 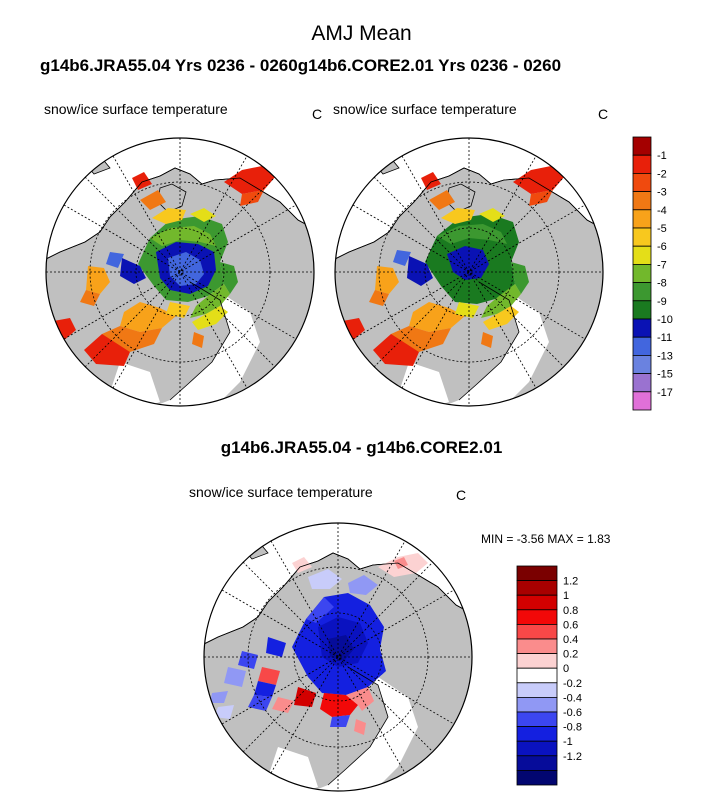 What do you see at coordinates (662, 211) in the screenshot?
I see `legend-top-tick-label: -4` at bounding box center [662, 211].